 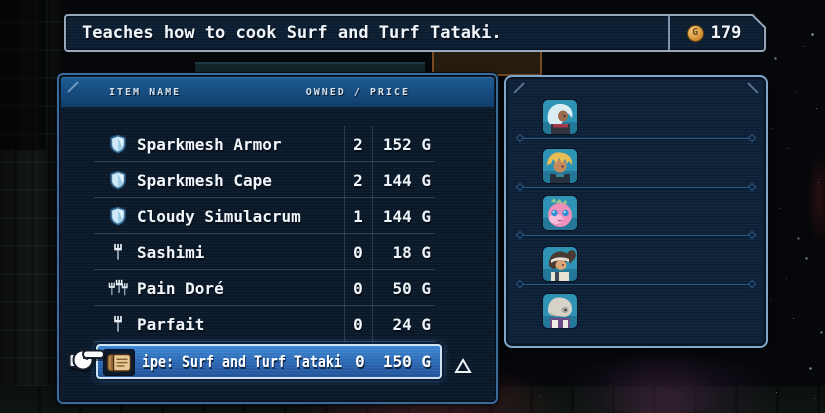 What do you see at coordinates (358, 216) in the screenshot?
I see `item-owned-count: 1` at bounding box center [358, 216].